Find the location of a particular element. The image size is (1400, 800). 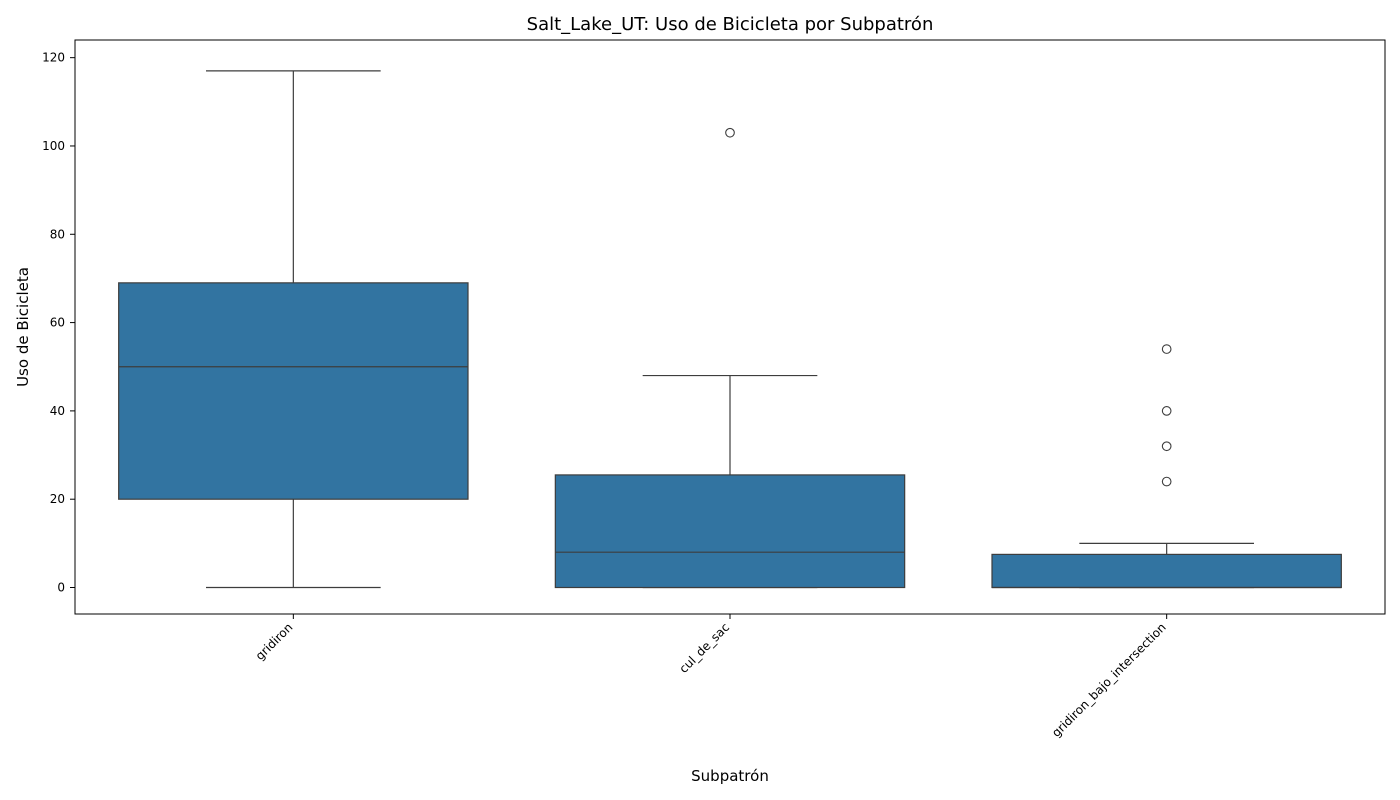

outlier-point-cul-de-sac is located at coordinates (730, 132).